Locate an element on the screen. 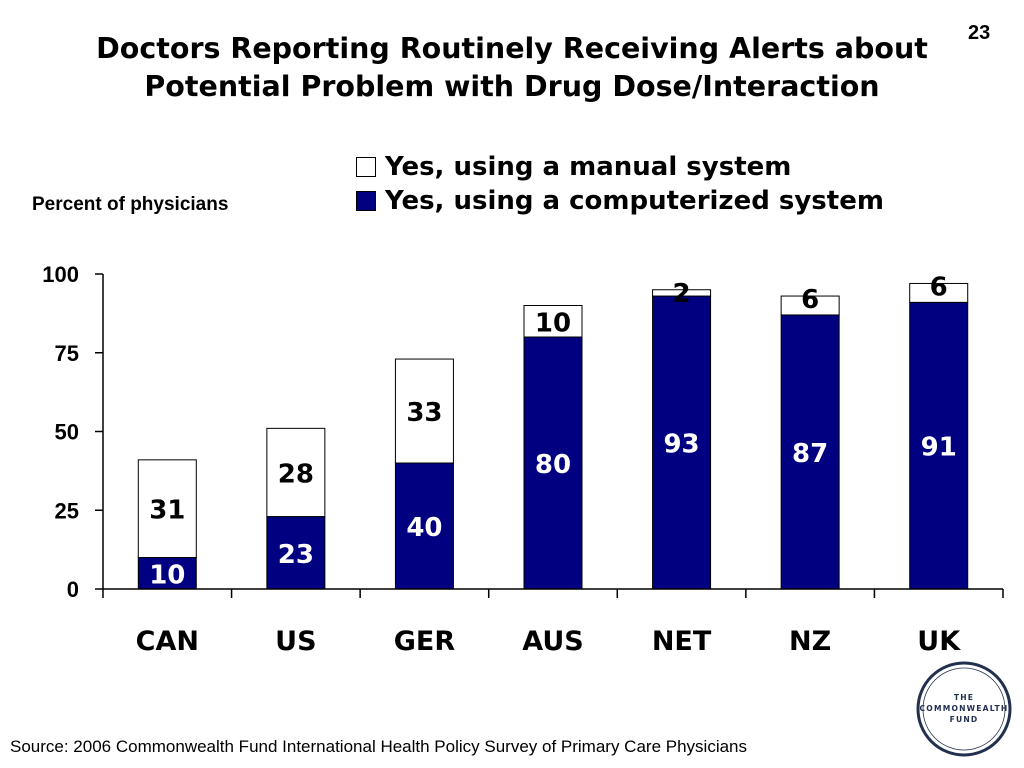  commonwealth-fund-logo is located at coordinates (964, 709).